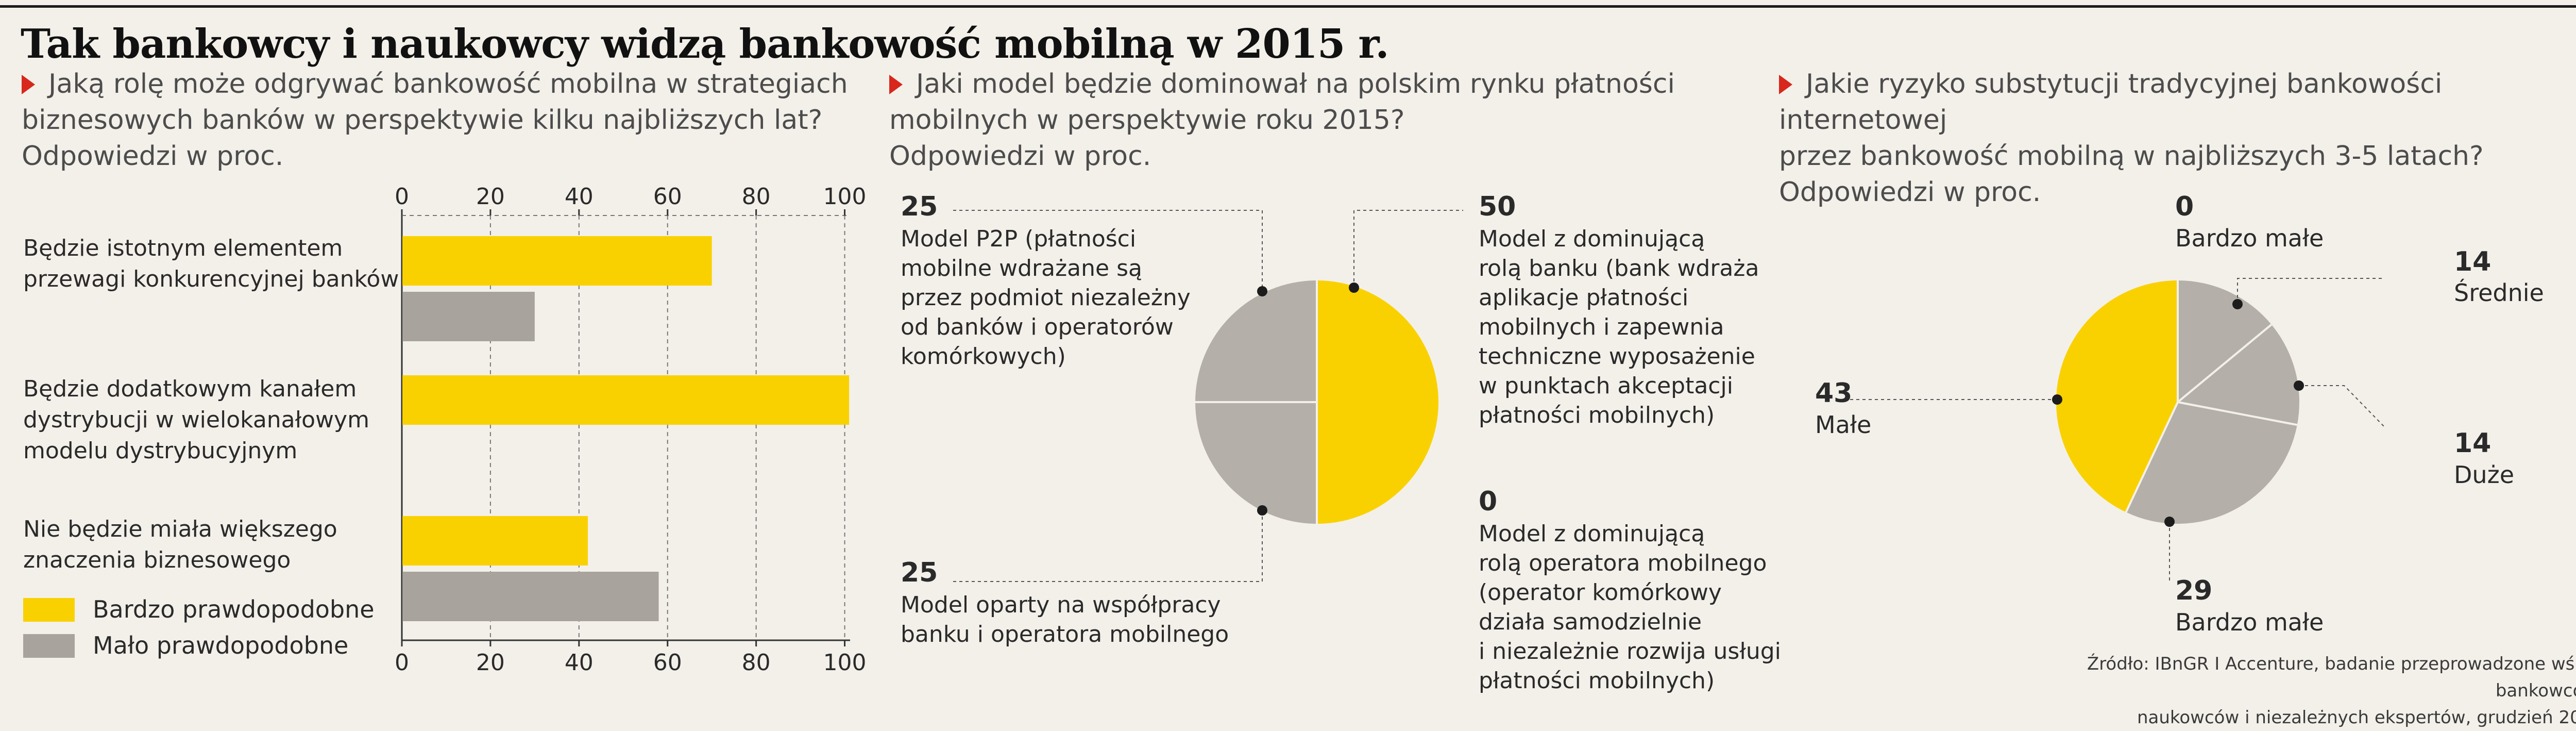 This screenshot has width=2576, height=731. What do you see at coordinates (1597, 415) in the screenshot?
I see `slice-label-bank: płatności mobilnych)` at bounding box center [1597, 415].